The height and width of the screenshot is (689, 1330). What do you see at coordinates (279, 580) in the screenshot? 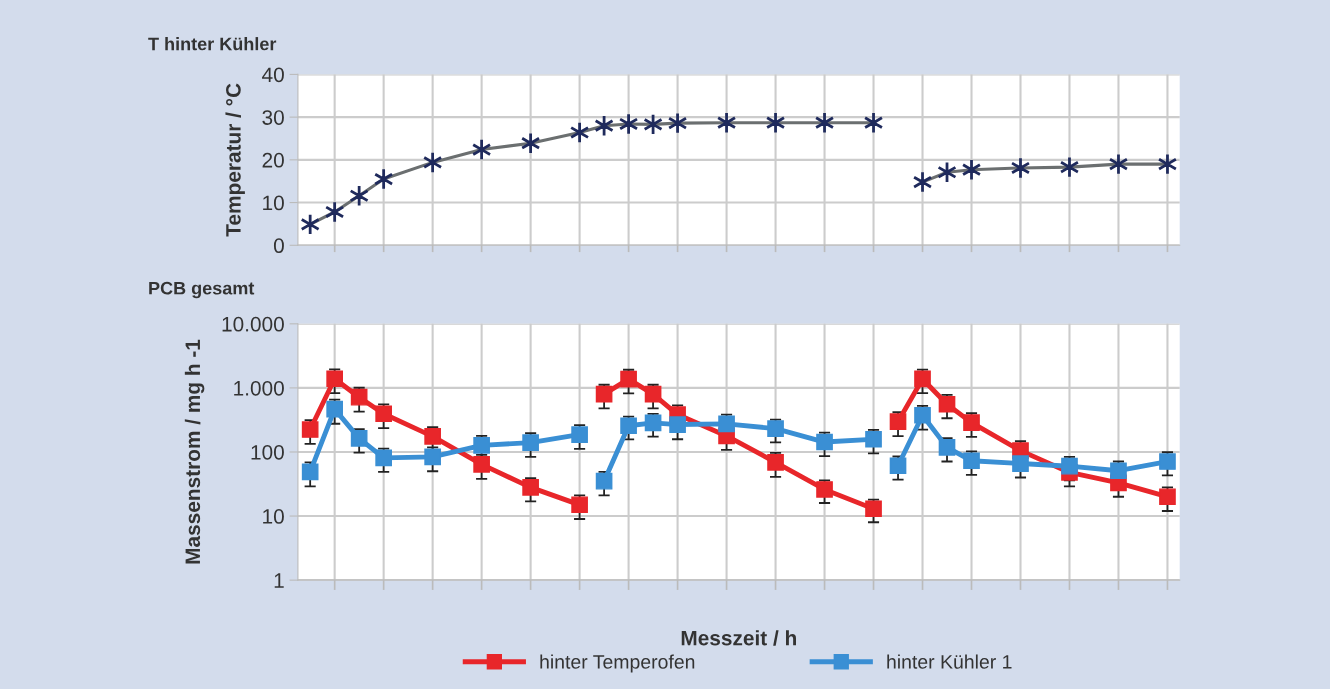
I see `y-tick-label: 1` at bounding box center [279, 580].